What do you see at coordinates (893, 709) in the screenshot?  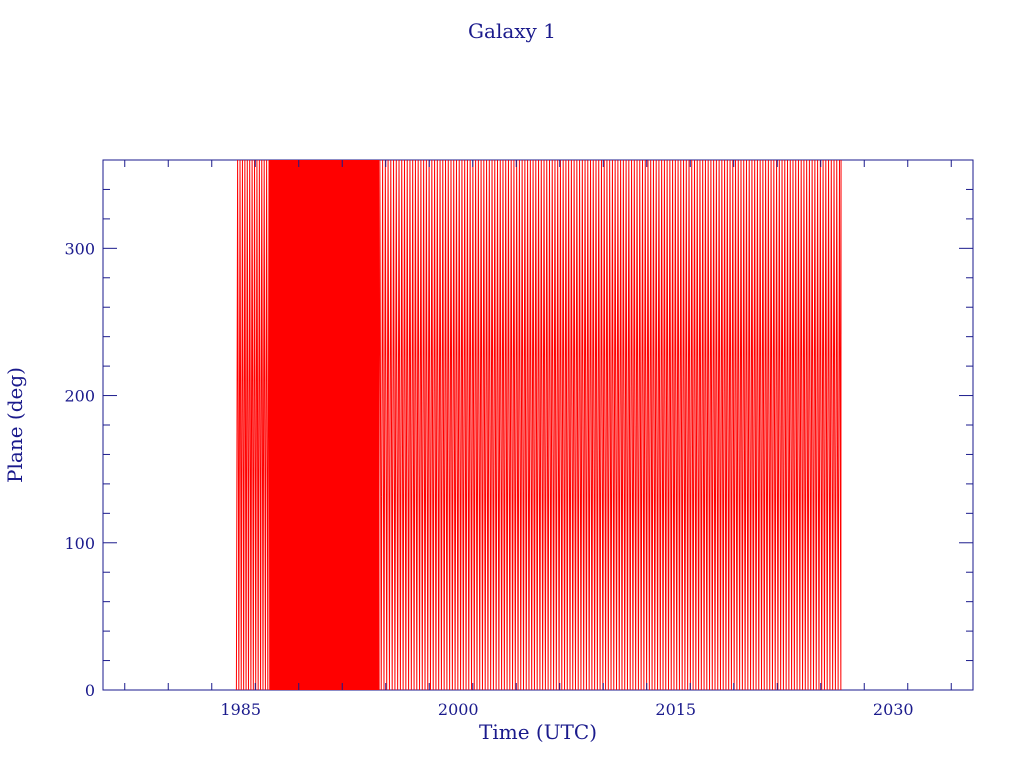 I see `x-tick-label: 2030` at bounding box center [893, 709].